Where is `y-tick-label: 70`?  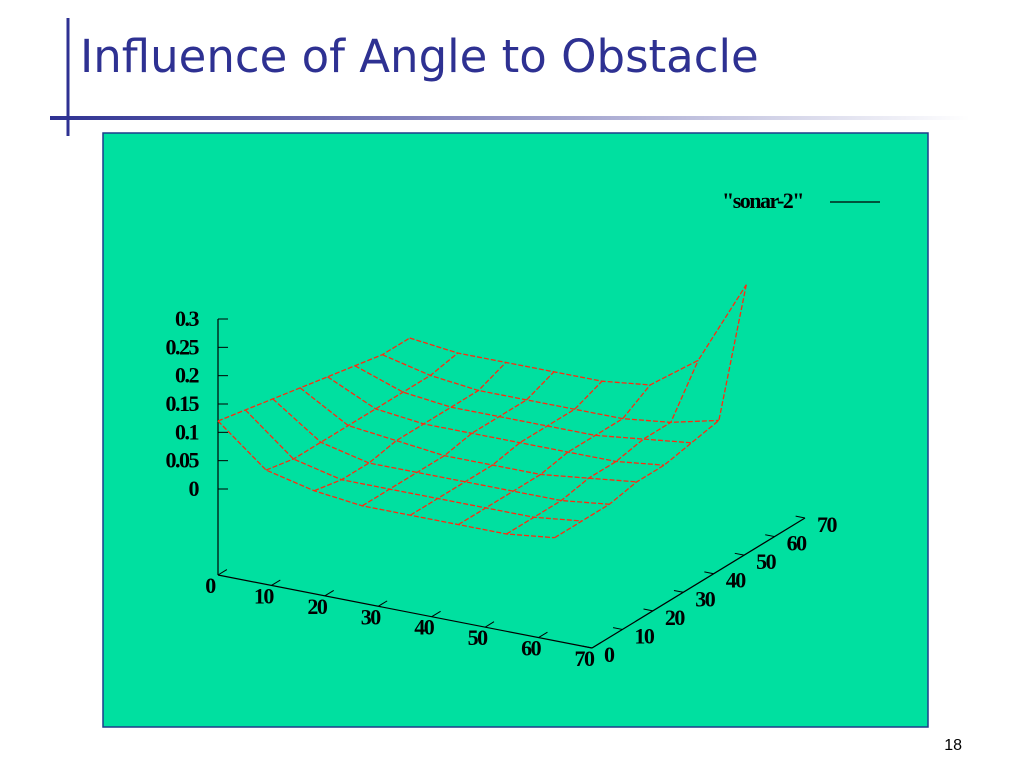
y-tick-label: 70 is located at coordinates (827, 524).